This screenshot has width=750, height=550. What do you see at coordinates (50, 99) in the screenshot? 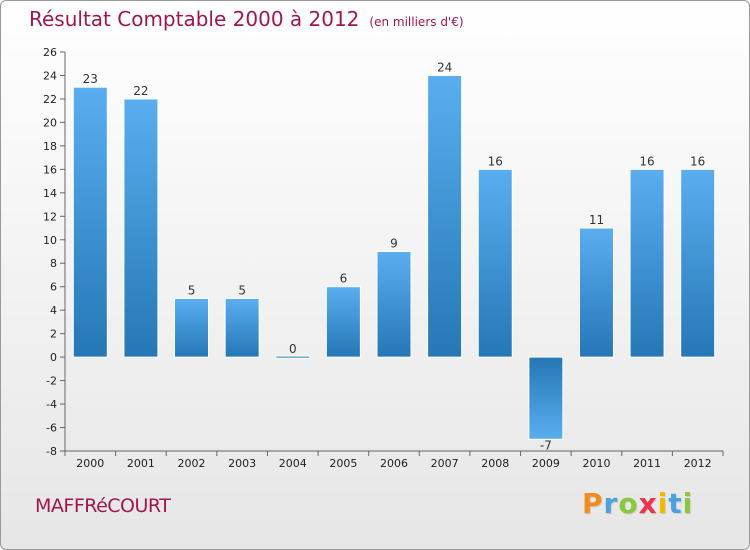
I see `y-tick-label: 22` at bounding box center [50, 99].